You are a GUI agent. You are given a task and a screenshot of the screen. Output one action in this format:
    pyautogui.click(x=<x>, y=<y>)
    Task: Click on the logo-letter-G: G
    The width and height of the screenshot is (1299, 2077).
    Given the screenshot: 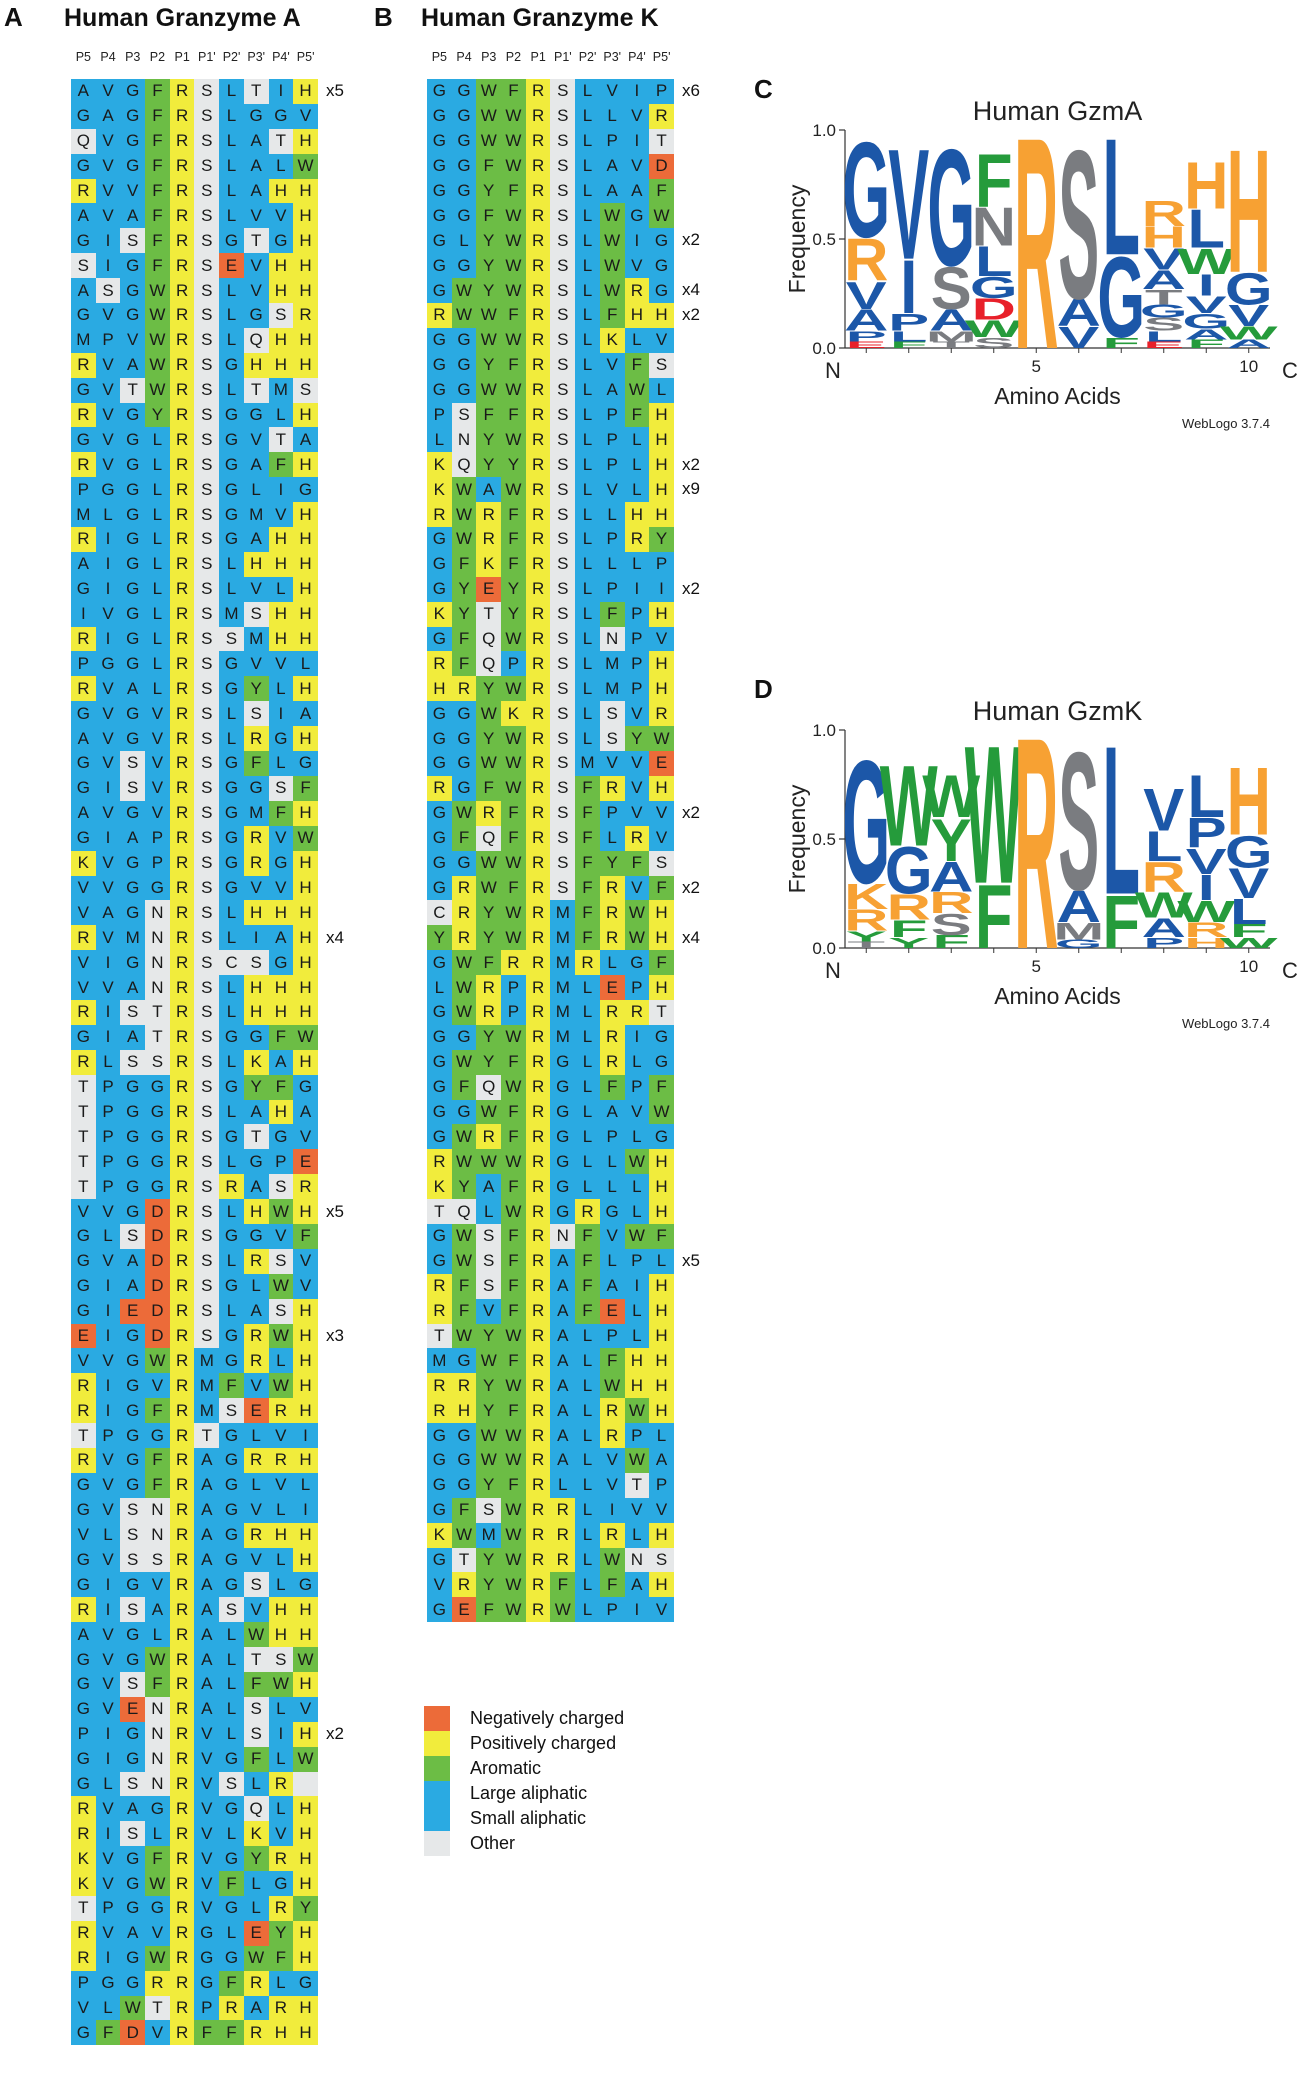 What is the action you would take?
    pyautogui.click(x=994, y=288)
    